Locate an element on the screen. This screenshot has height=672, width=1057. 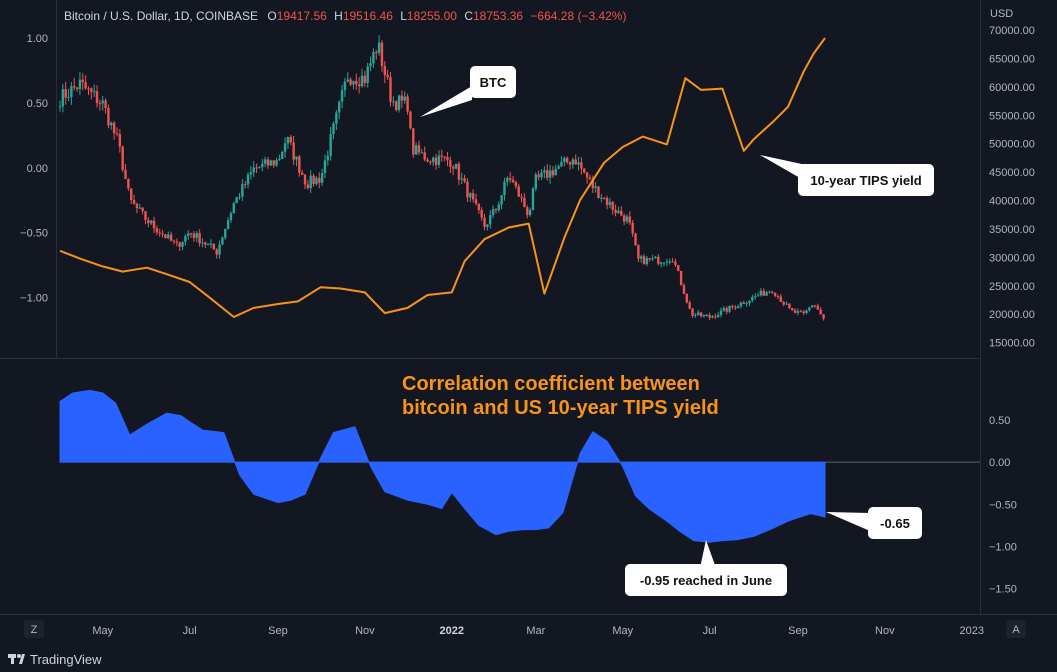
june-callout-label: -0.95 reached in June is located at coordinates (706, 580).